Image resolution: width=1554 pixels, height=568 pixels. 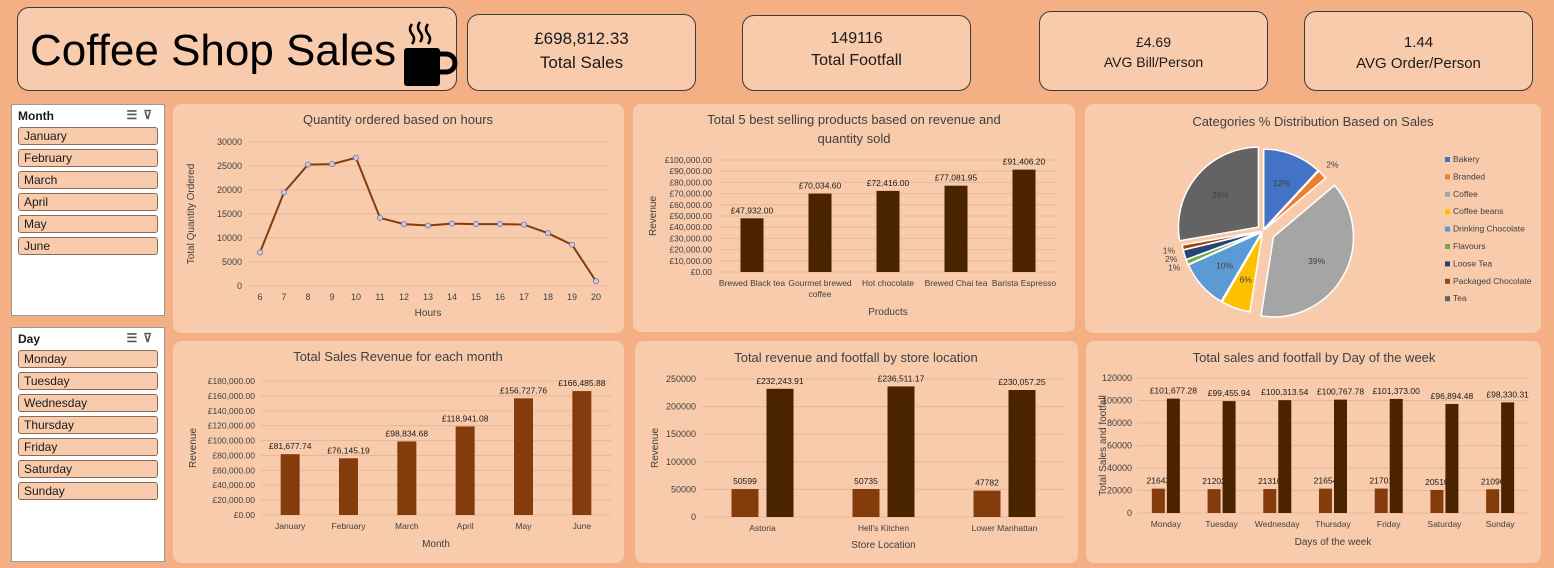 I want to click on y-tick-label: 20000, so click(x=1119, y=491).